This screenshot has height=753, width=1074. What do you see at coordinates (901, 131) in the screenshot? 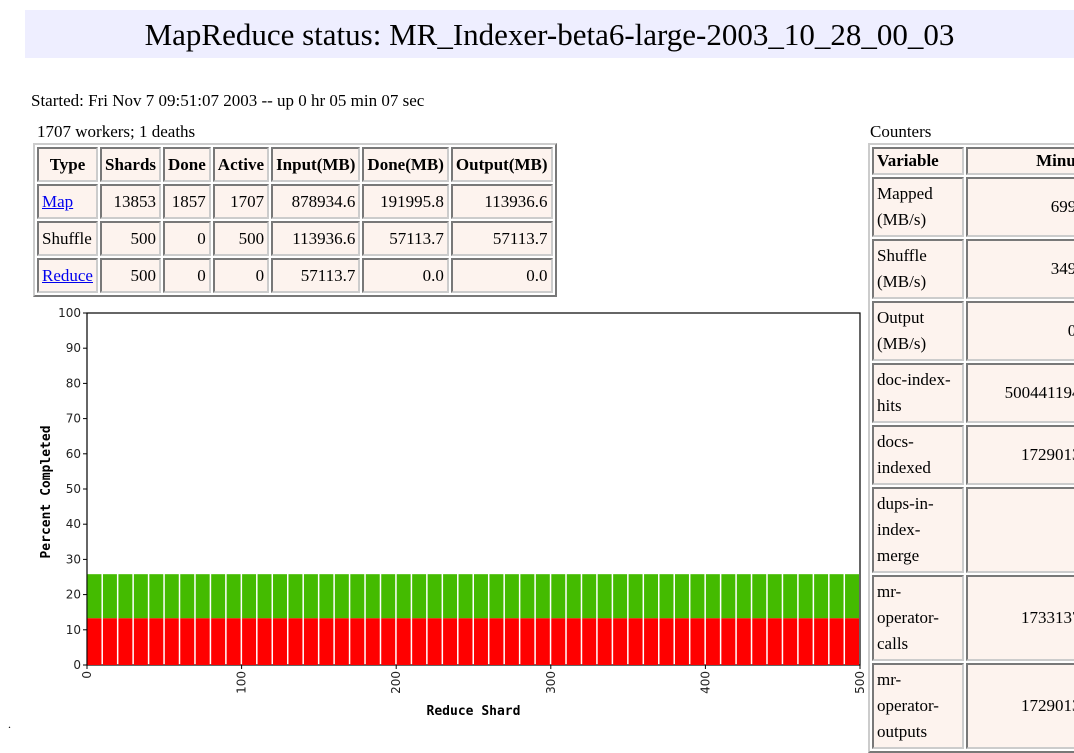
I see `counters-label: Counters` at bounding box center [901, 131].